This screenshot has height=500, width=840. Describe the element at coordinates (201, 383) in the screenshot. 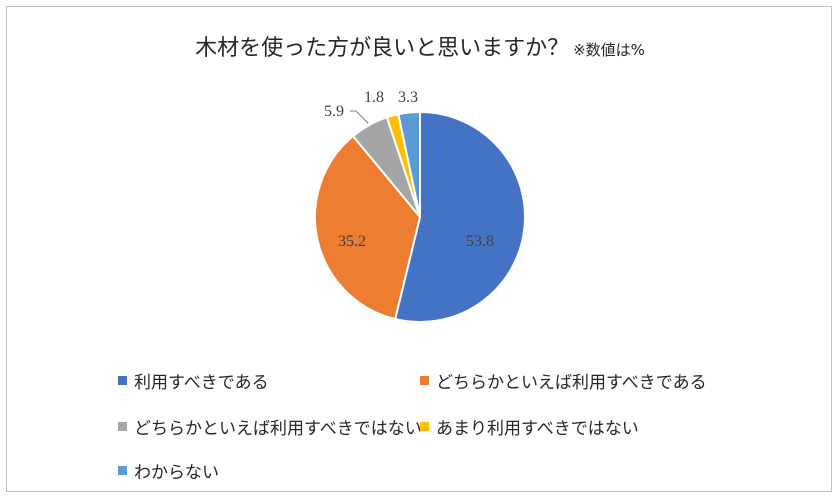

I see `legend-label-1: 利用すべきである` at that location.